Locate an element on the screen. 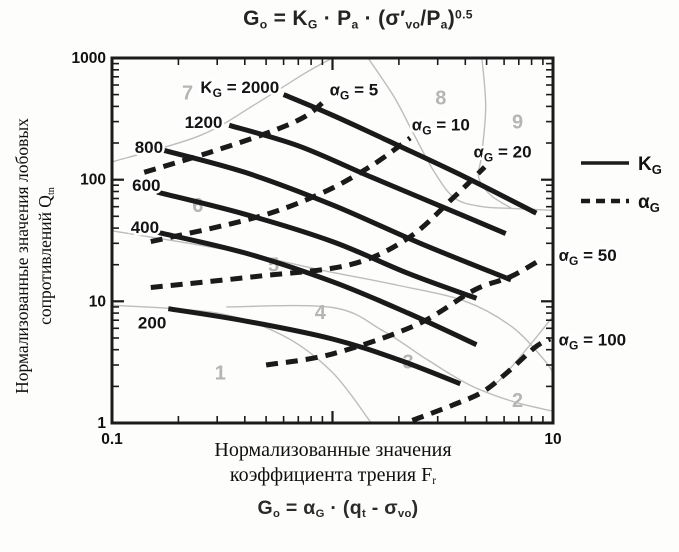 Image resolution: width=679 pixels, height=552 pixels. curve-label-aG-10: αG = 10 is located at coordinates (441, 126).